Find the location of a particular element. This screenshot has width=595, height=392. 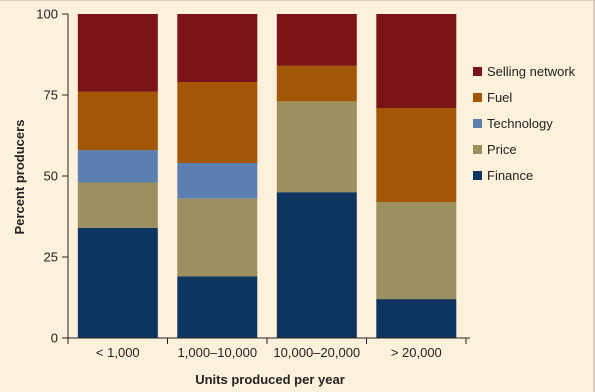

y-tick-label: 0 is located at coordinates (54, 338).